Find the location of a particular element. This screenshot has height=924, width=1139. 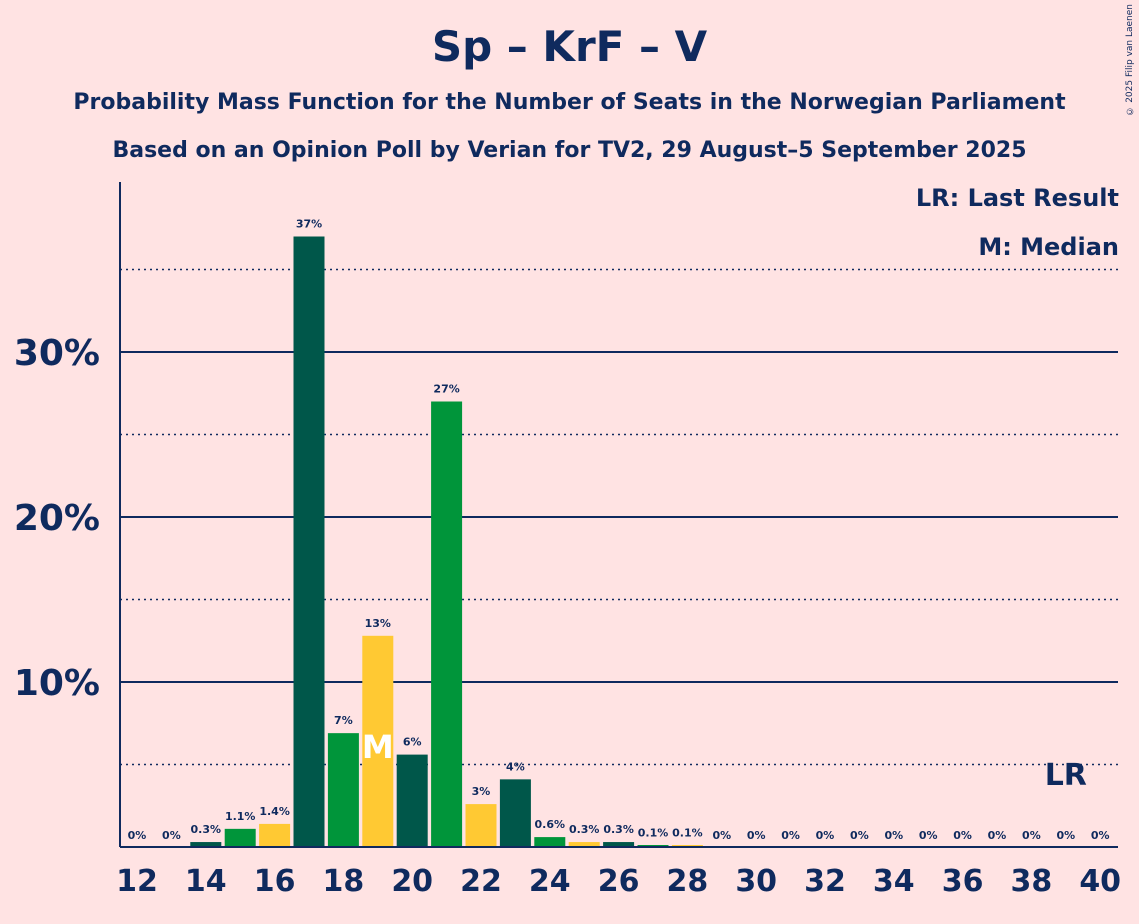

data-label: 27% is located at coordinates (446, 389).